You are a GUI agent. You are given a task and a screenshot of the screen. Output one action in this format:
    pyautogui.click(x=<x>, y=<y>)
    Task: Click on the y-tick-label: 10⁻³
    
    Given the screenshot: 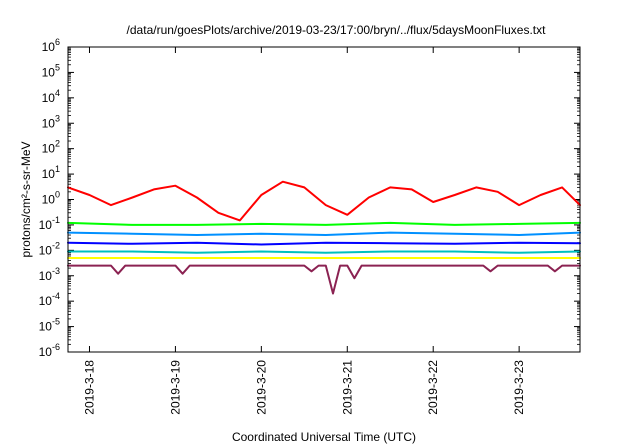 What is the action you would take?
    pyautogui.click(x=49, y=274)
    